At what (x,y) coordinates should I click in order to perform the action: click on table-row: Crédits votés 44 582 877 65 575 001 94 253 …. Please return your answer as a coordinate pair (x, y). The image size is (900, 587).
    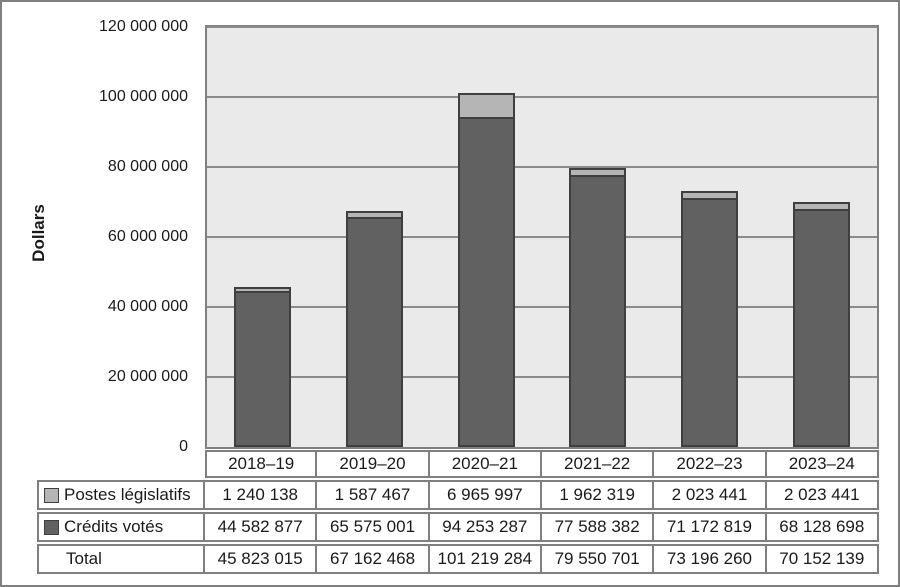
    Looking at the image, I should click on (458, 527).